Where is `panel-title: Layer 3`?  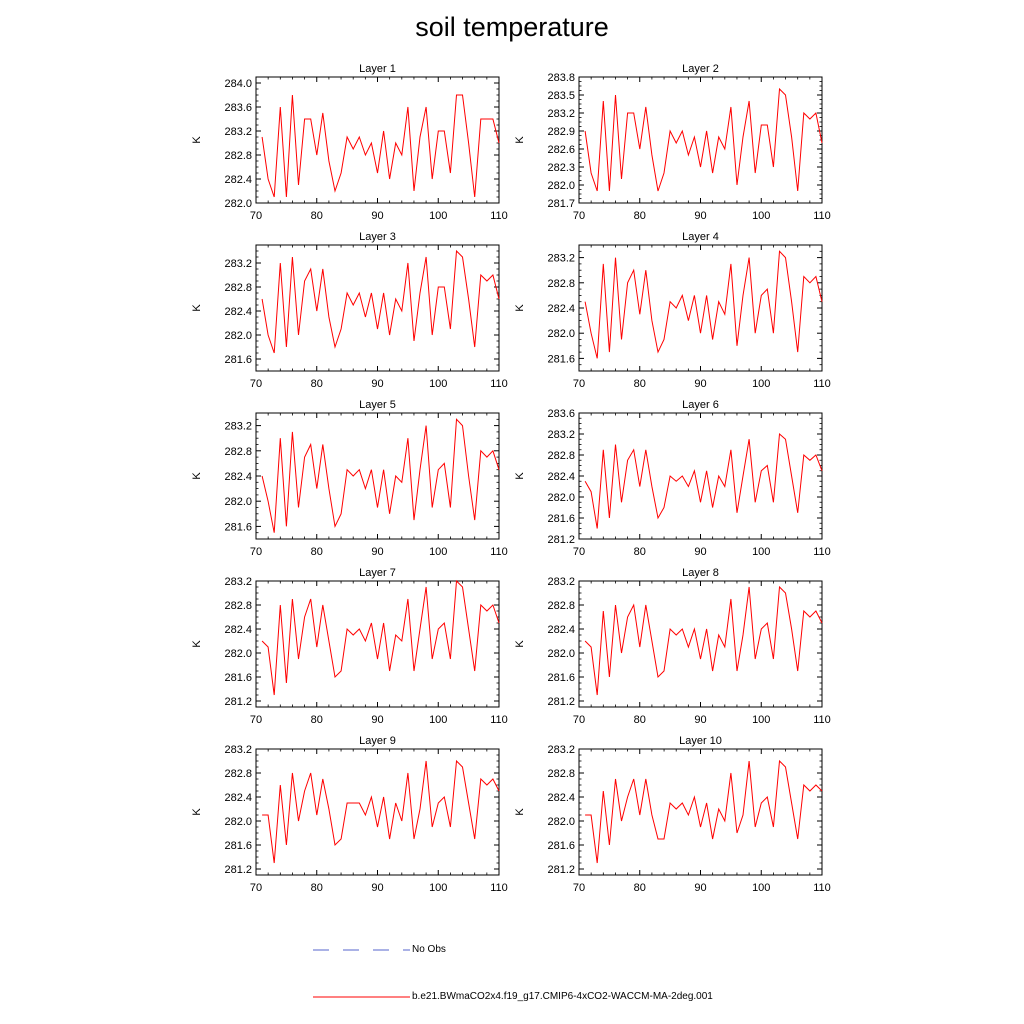 panel-title: Layer 3 is located at coordinates (377, 237).